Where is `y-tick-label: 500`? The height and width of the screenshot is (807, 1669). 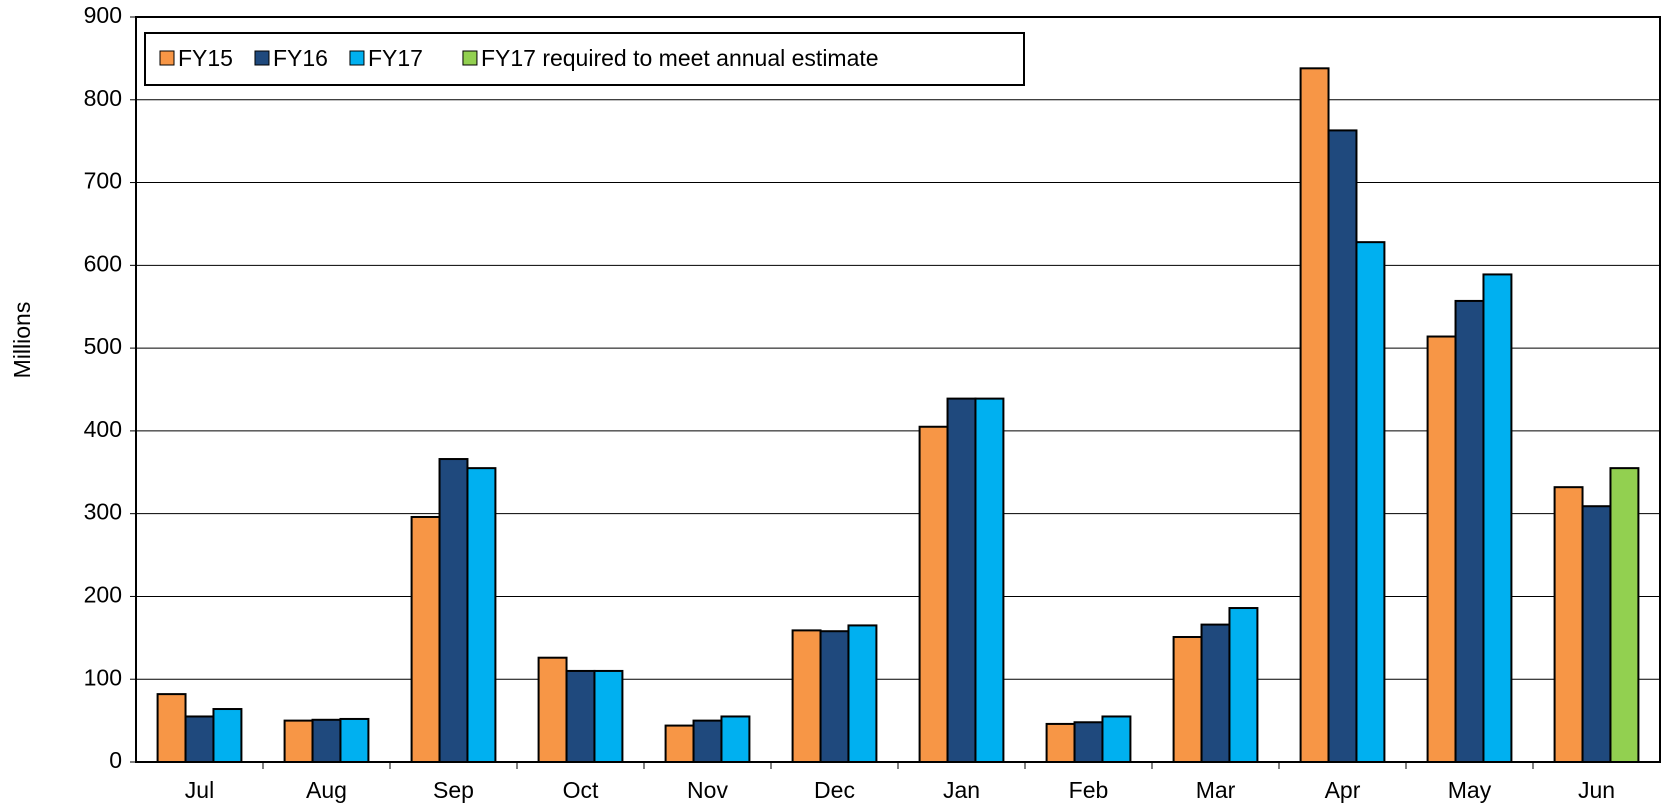
y-tick-label: 500 is located at coordinates (103, 346).